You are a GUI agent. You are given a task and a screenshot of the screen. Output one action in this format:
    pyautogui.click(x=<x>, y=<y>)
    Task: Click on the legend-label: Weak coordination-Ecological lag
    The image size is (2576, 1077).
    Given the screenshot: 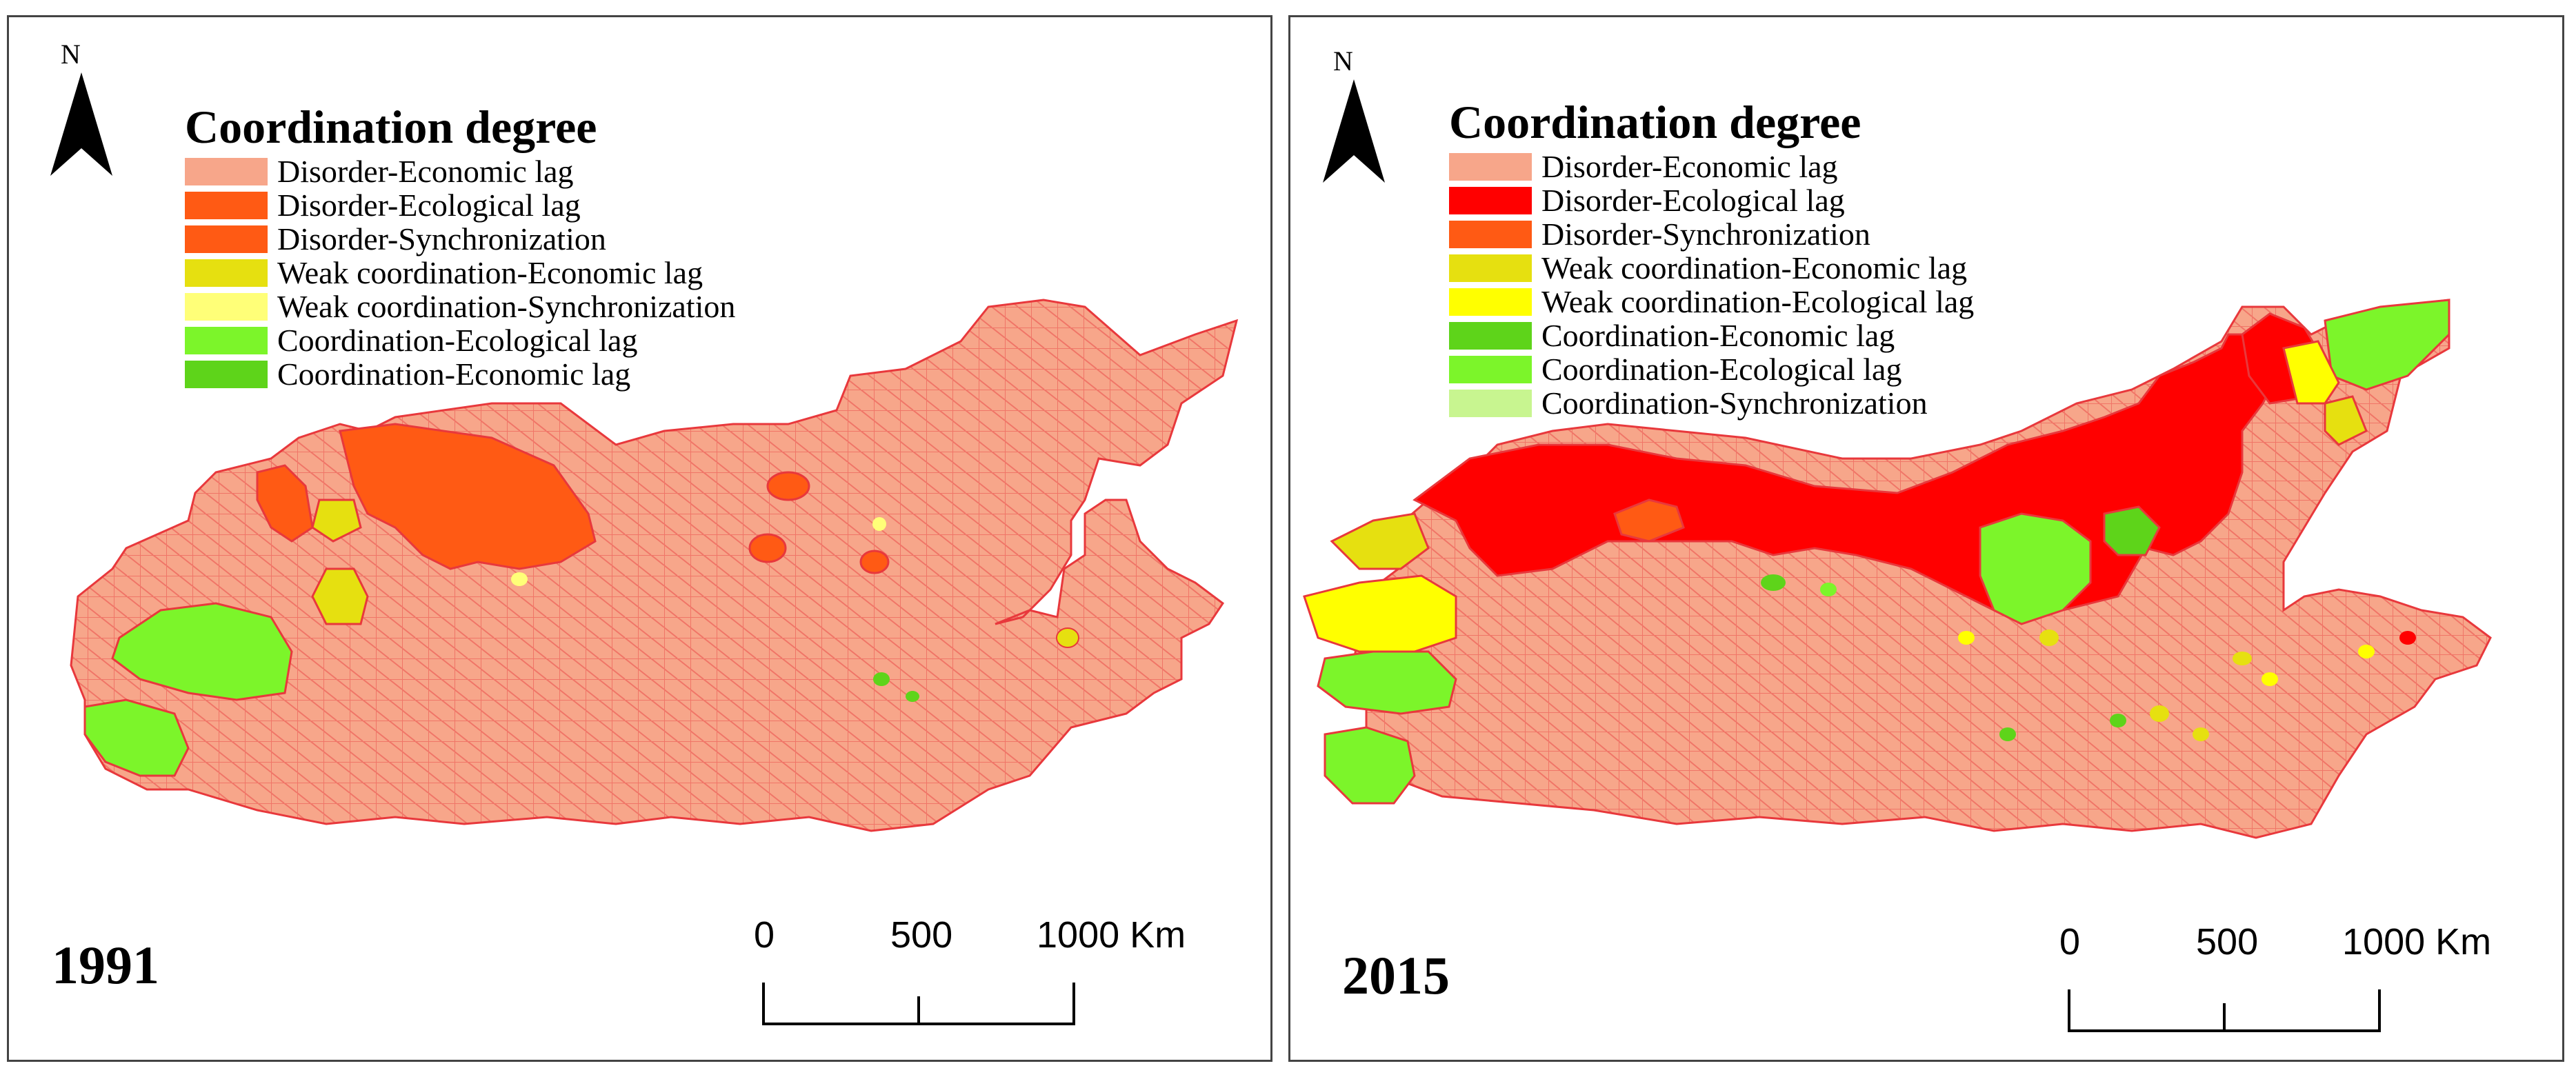 What is the action you would take?
    pyautogui.click(x=1758, y=301)
    